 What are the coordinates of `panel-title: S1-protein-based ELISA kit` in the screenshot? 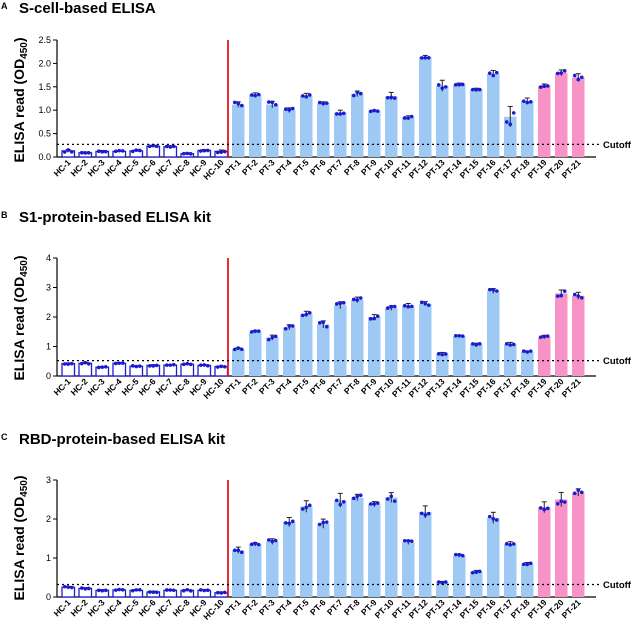 It's located at (115, 217).